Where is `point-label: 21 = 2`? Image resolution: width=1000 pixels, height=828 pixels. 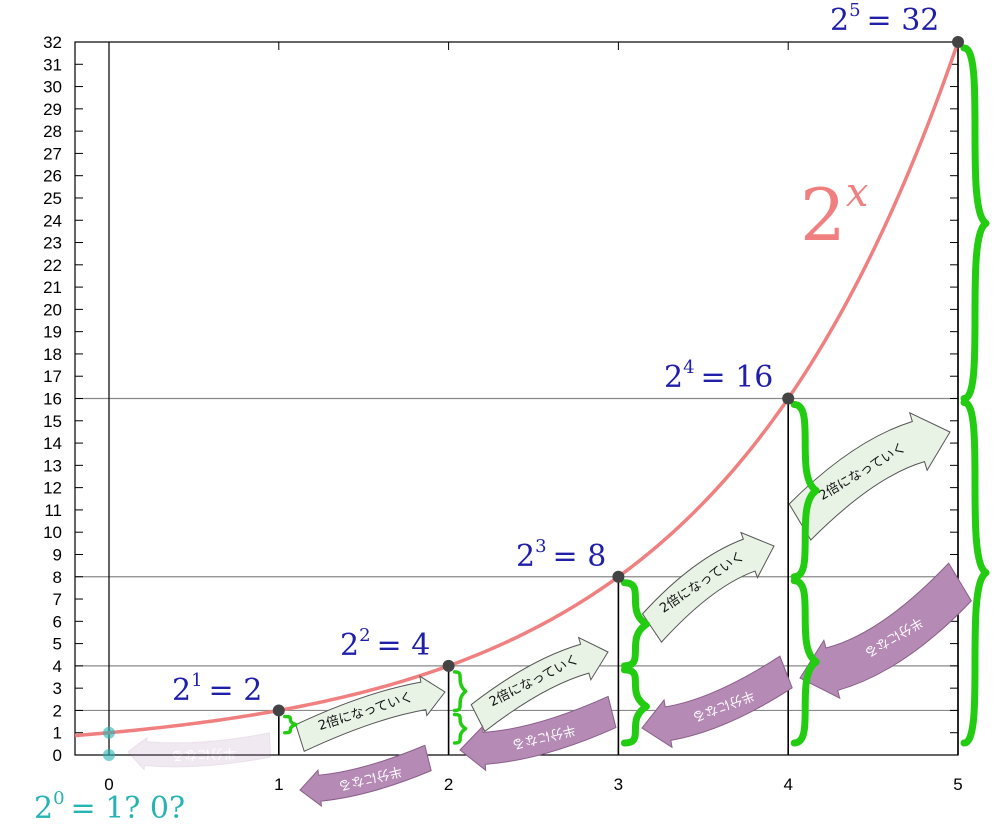 point-label: 21 = 2 is located at coordinates (217, 689).